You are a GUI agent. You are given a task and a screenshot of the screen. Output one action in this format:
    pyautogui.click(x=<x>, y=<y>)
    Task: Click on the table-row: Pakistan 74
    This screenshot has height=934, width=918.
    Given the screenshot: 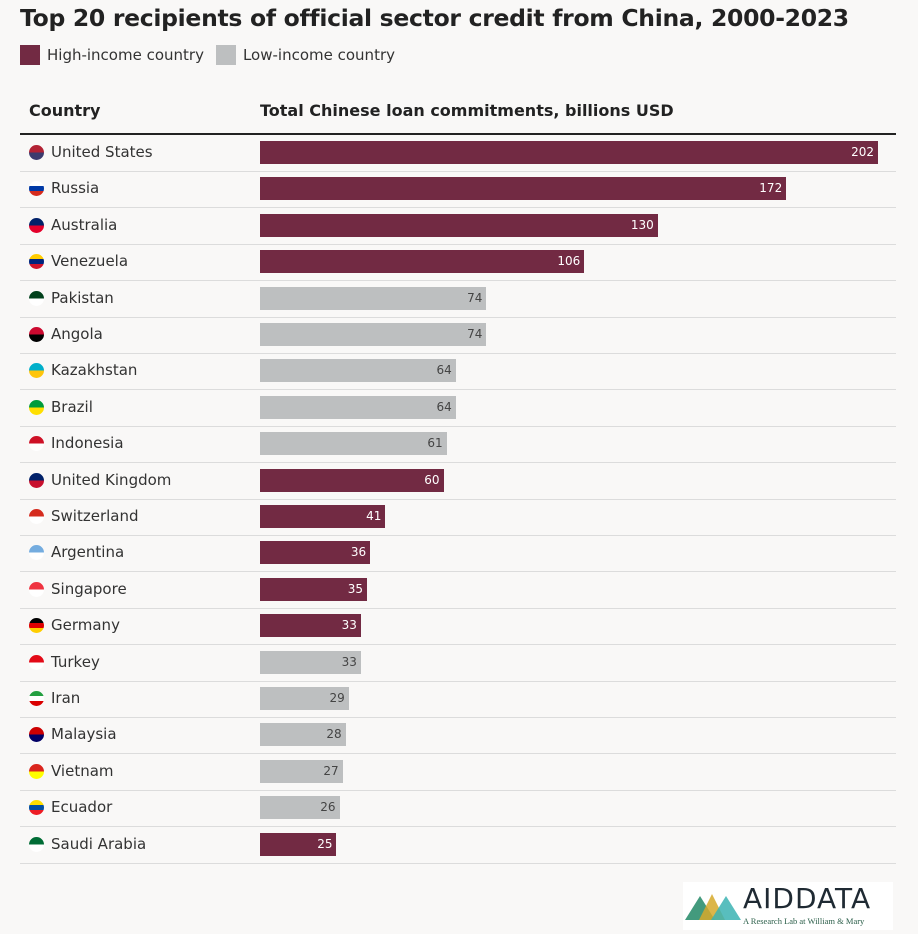 What is the action you would take?
    pyautogui.click(x=458, y=299)
    